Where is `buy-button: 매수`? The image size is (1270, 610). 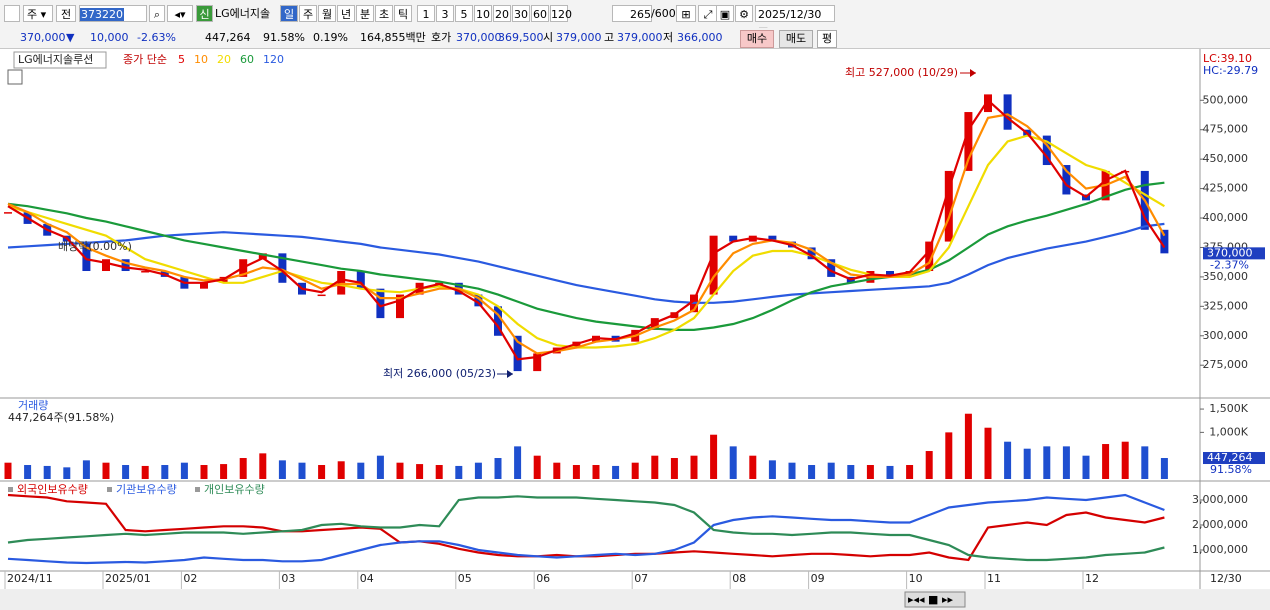
buy-button: 매수 is located at coordinates (757, 39).